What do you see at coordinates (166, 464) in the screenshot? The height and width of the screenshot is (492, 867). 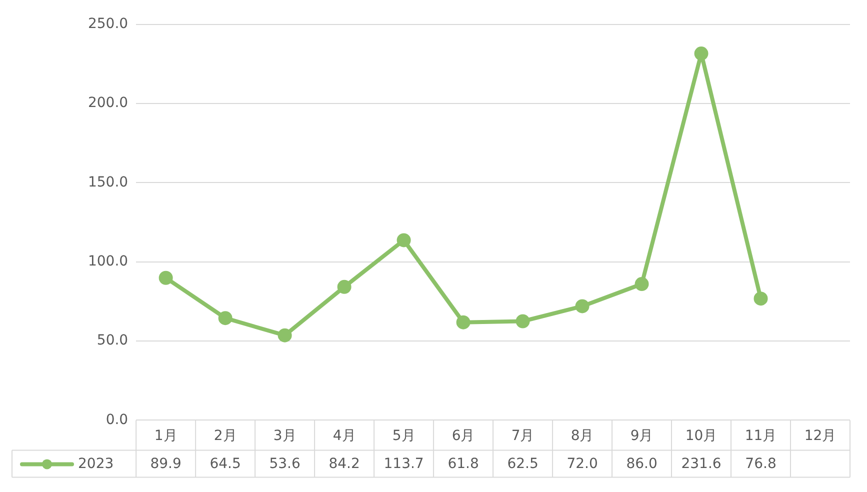 I see `data-label: 89.9` at bounding box center [166, 464].